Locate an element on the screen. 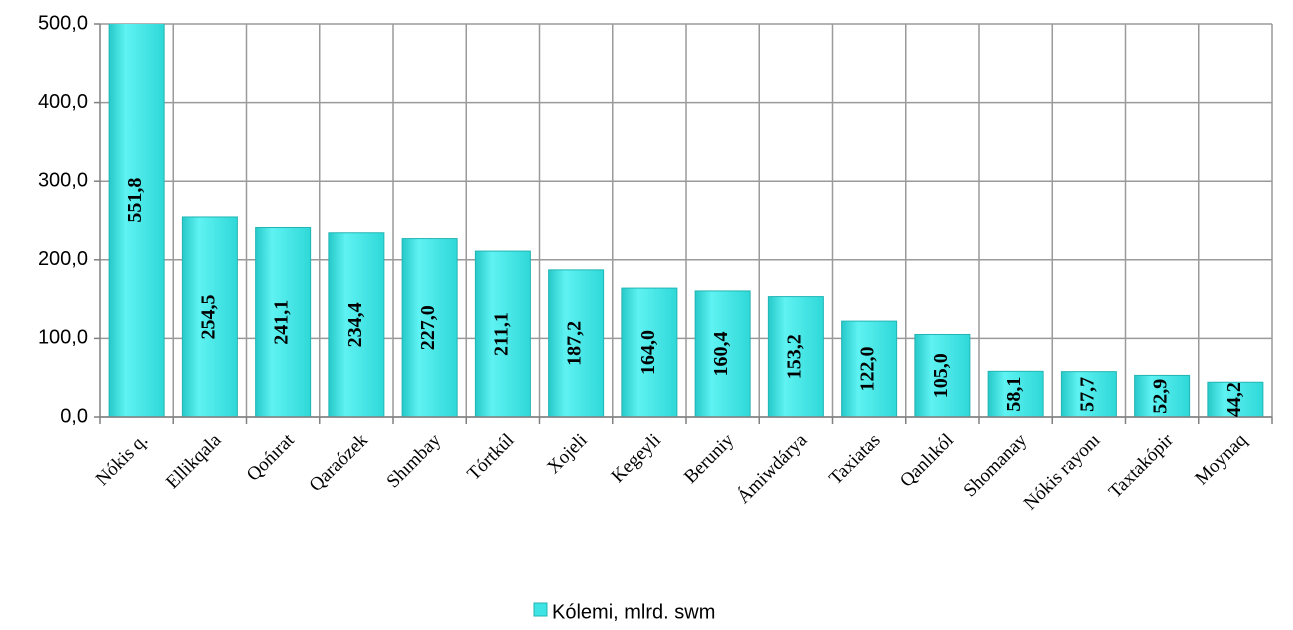 The width and height of the screenshot is (1293, 630). x-tick-label: Shımbay is located at coordinates (414, 460).